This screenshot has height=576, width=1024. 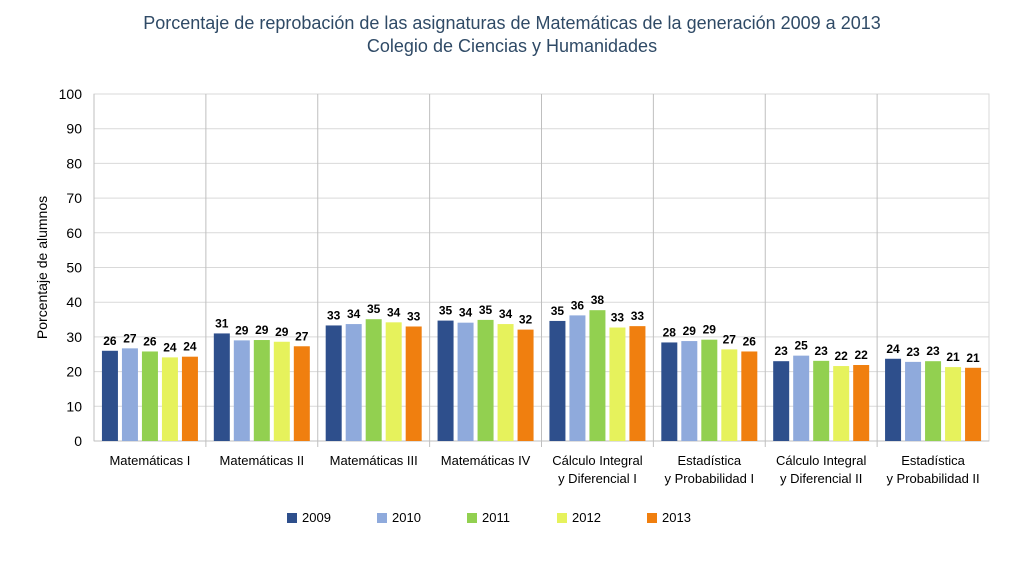 What do you see at coordinates (222, 323) in the screenshot?
I see `data-label: 31` at bounding box center [222, 323].